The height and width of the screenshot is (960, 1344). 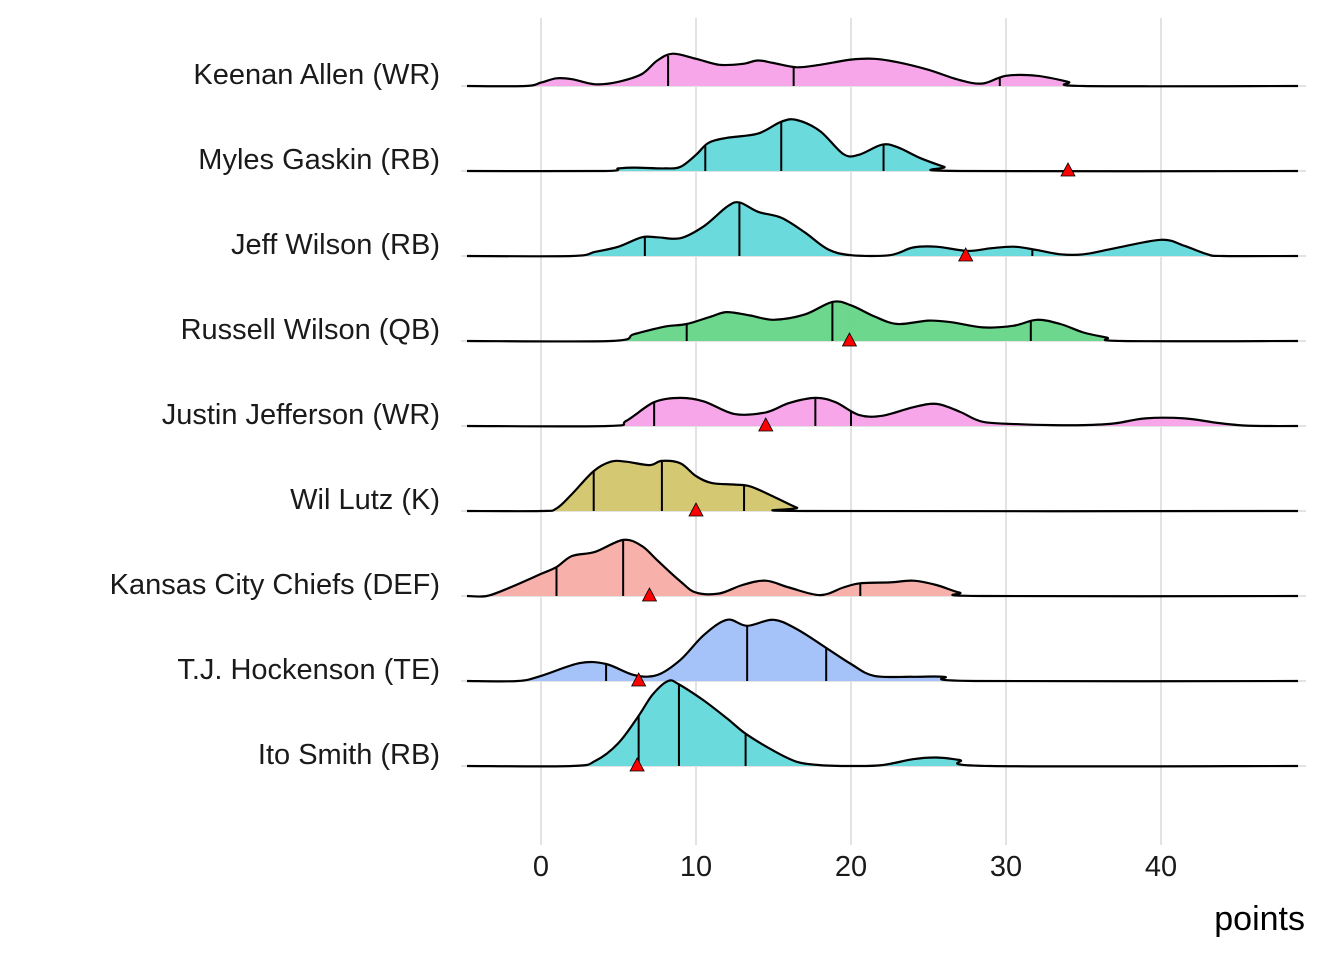 I want to click on y-label: T.J. Hockenson (TE), so click(x=308, y=670).